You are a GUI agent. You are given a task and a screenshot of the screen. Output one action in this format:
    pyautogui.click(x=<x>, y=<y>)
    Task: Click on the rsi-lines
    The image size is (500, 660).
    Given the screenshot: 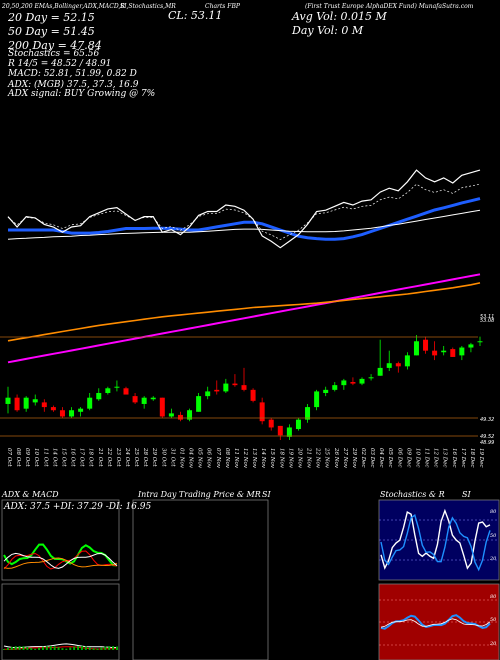 What is the action you would take?
    pyautogui.click(x=439, y=622)
    